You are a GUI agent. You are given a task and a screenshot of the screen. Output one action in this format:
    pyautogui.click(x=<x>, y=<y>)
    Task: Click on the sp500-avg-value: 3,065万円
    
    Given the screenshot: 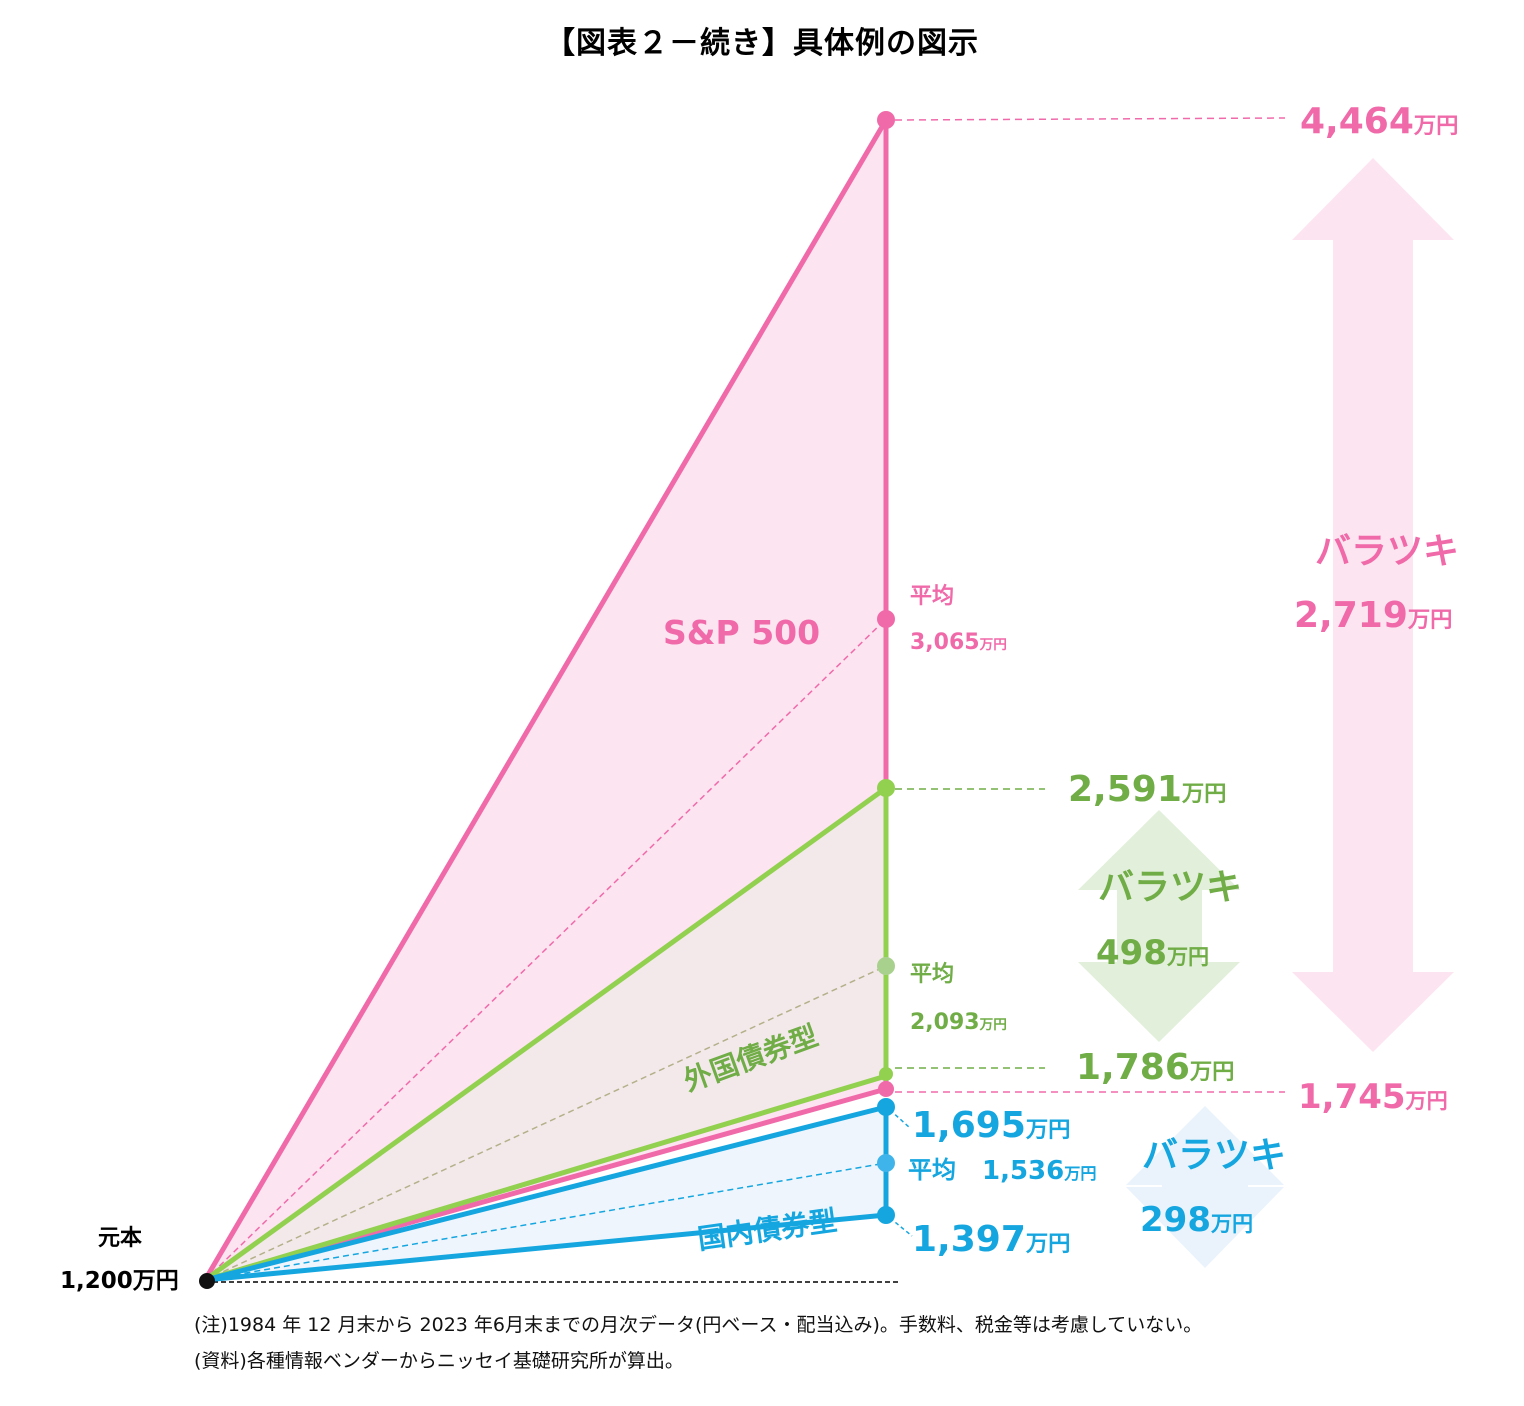 What is the action you would take?
    pyautogui.click(x=958, y=642)
    